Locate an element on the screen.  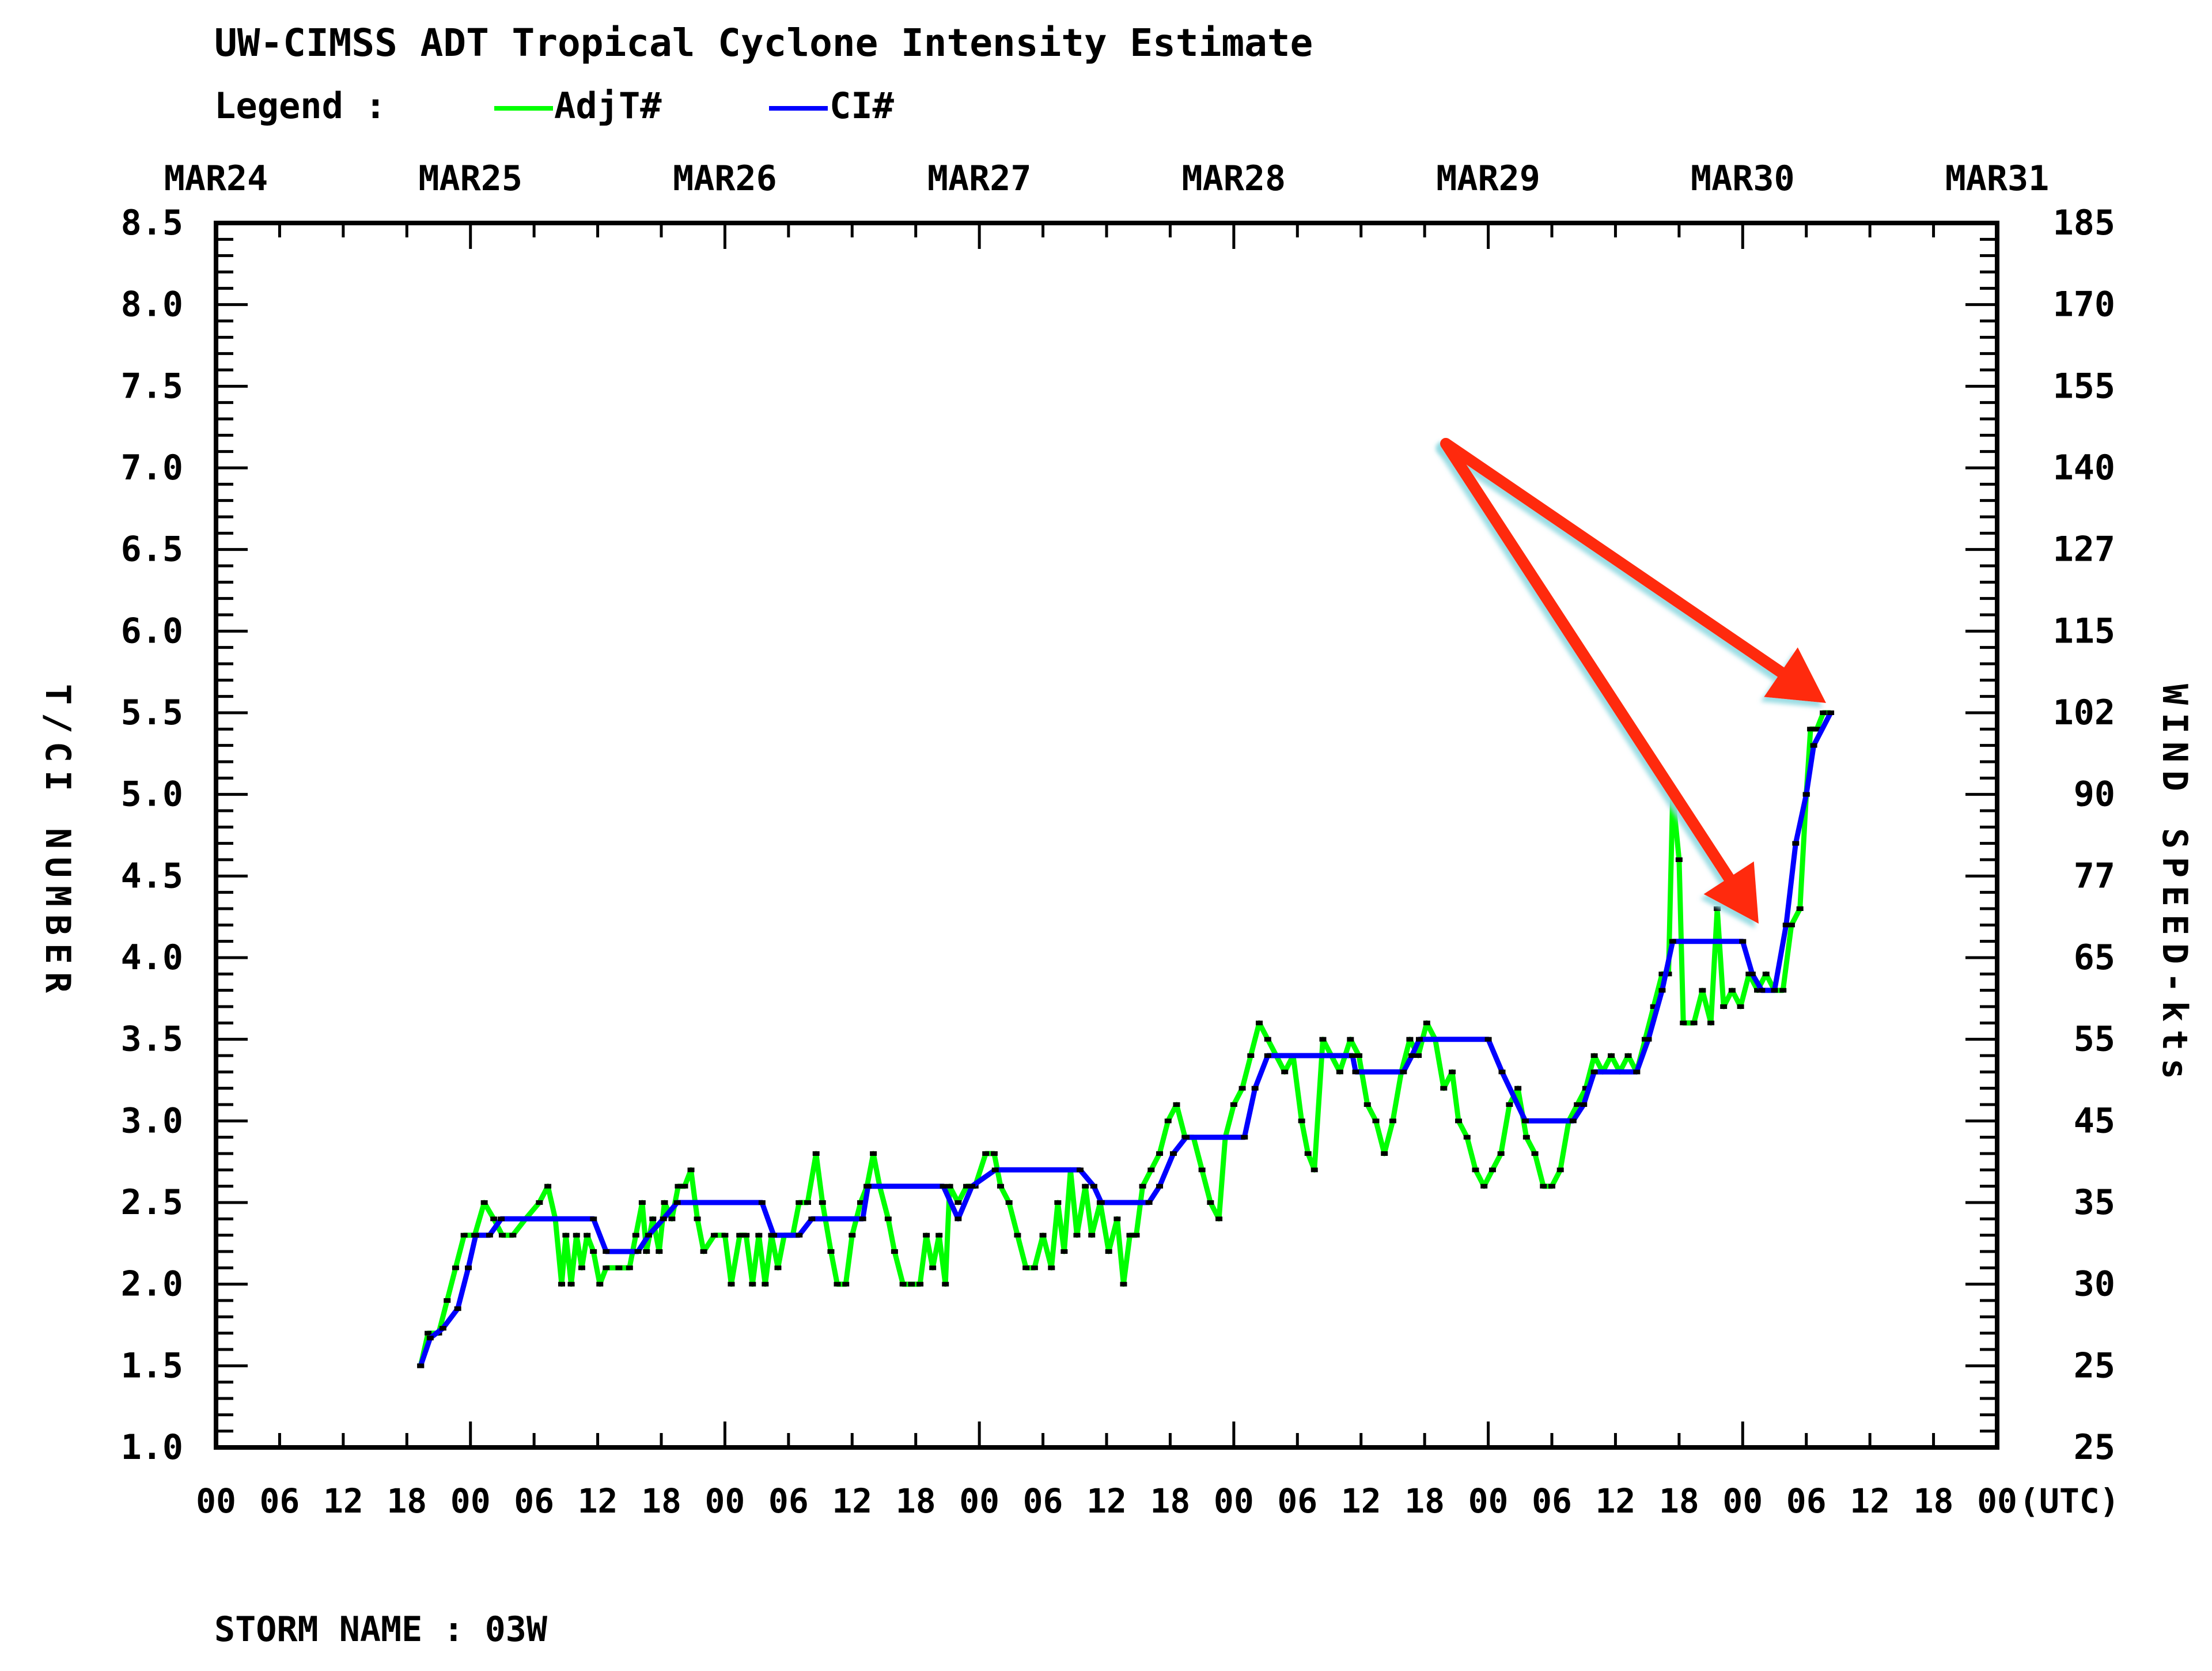
y-tick-label-right: 77 is located at coordinates (2094, 876).